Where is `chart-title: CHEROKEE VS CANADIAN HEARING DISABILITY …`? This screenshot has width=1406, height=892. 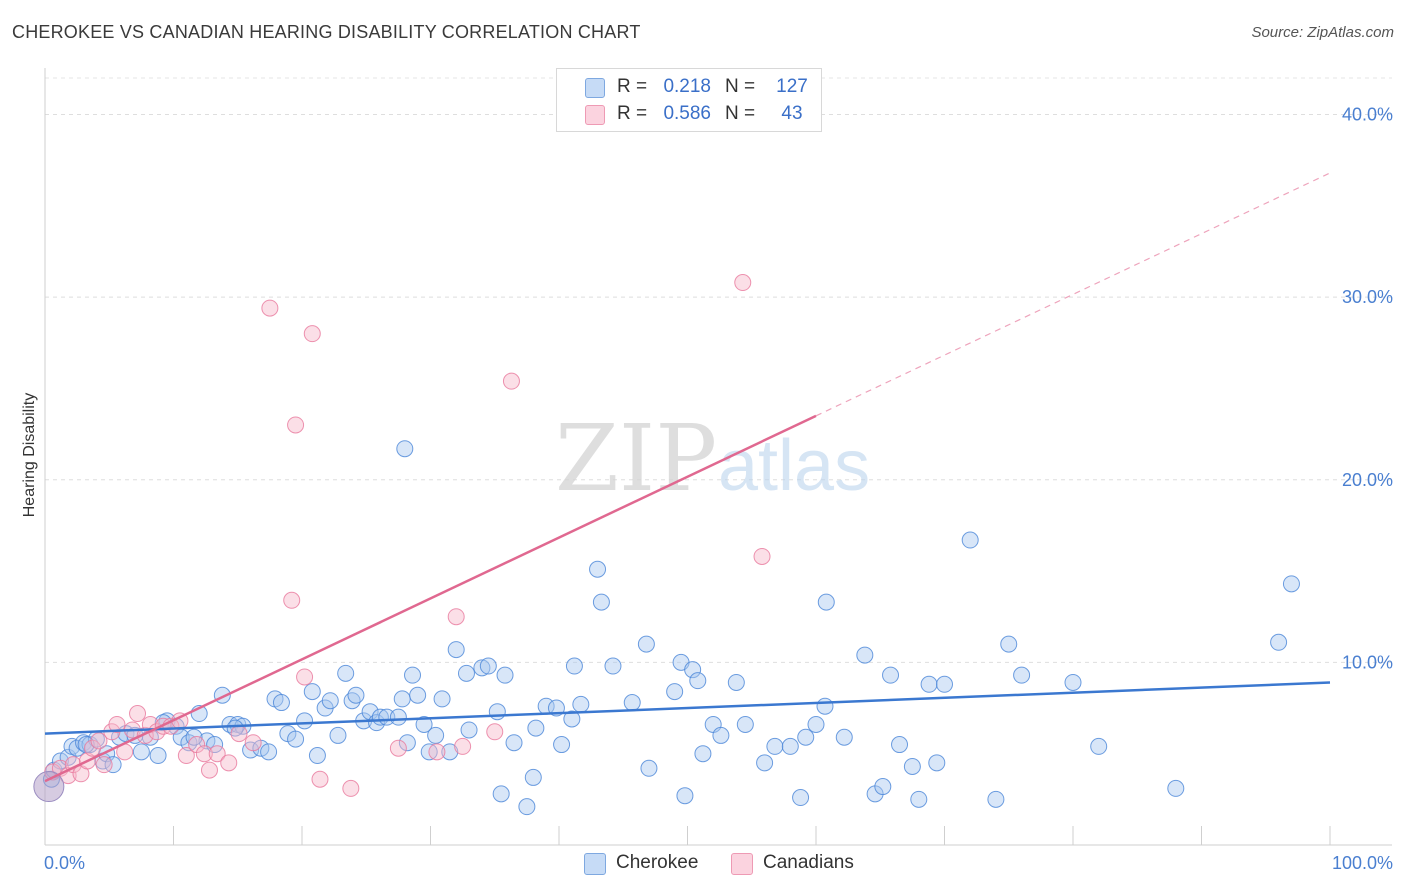
chart-title: CHEROKEE VS CANADIAN HEARING DISABILITY … is located at coordinates (326, 32).